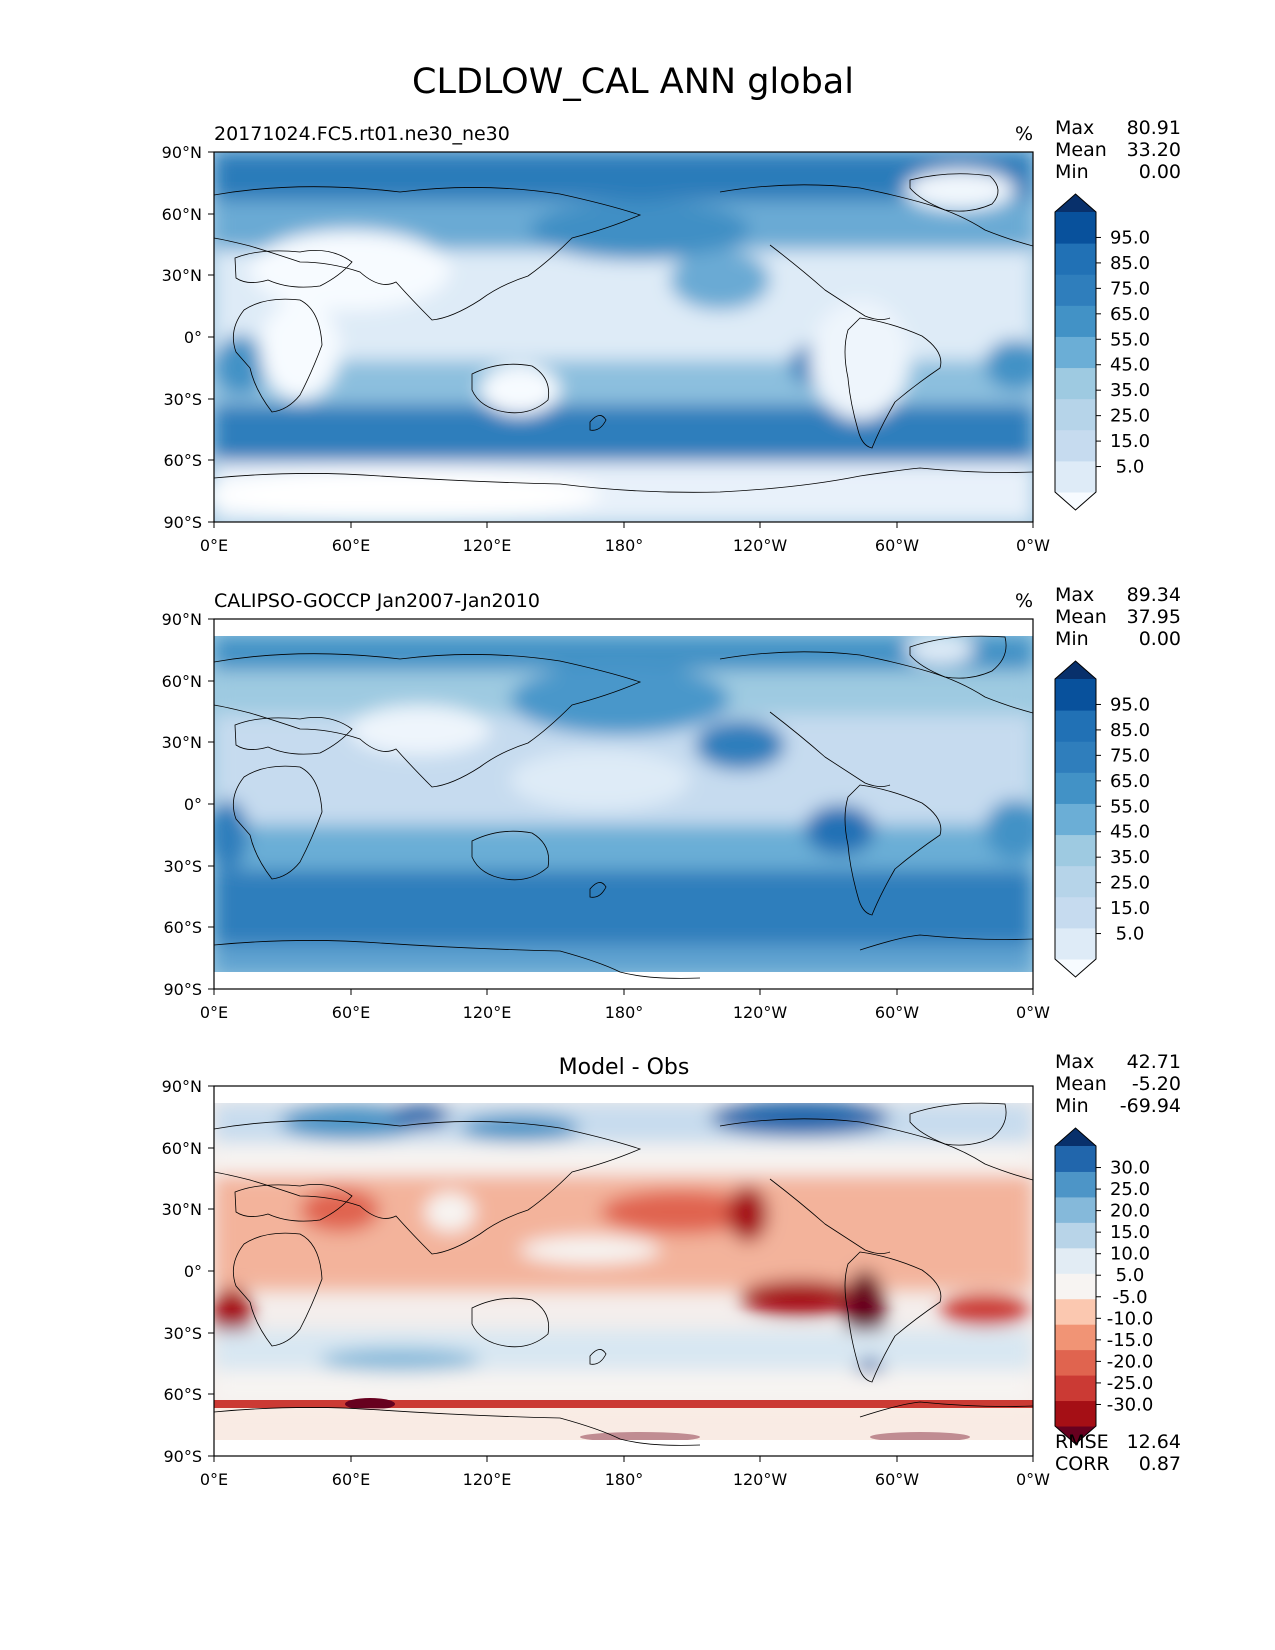 The height and width of the screenshot is (1650, 1275). Describe the element at coordinates (182, 214) in the screenshot. I see `y-tick-label: 60°N` at that location.